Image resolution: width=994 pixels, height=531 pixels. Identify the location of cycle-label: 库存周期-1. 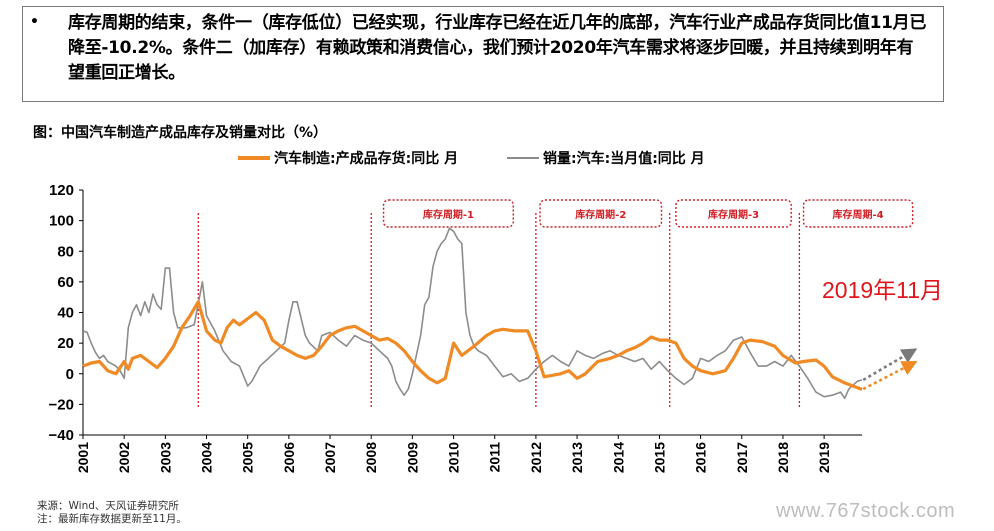
(448, 214).